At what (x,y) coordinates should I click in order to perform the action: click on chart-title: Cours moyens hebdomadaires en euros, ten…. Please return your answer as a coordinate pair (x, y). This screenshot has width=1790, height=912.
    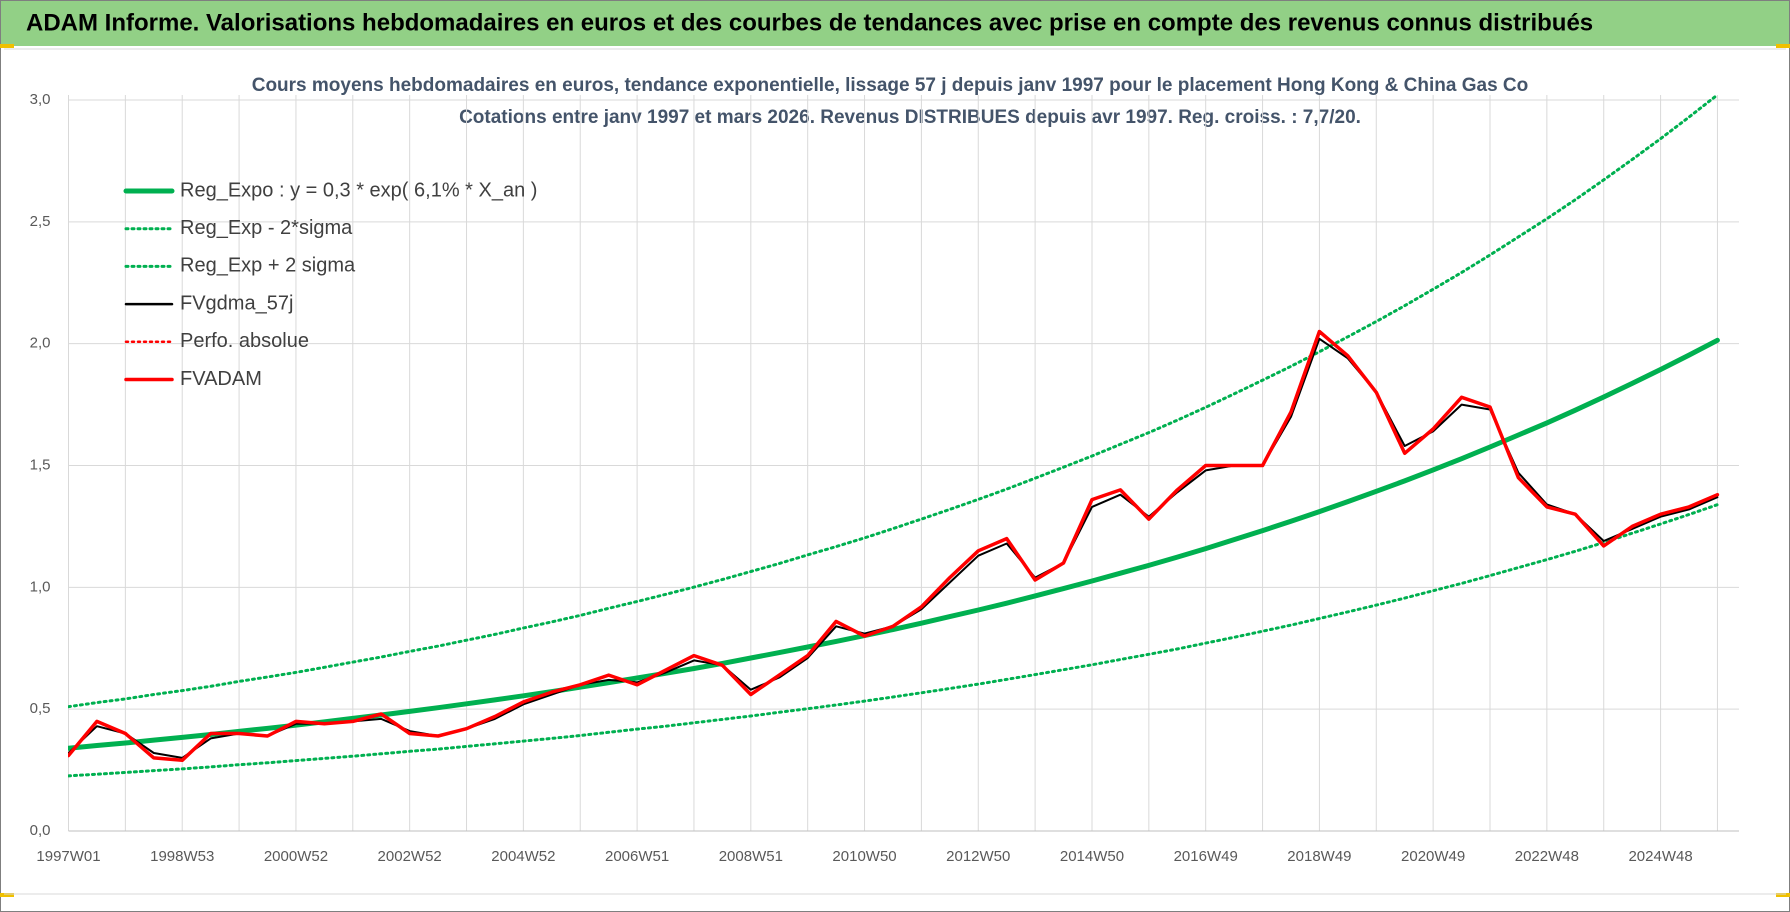
    Looking at the image, I should click on (890, 85).